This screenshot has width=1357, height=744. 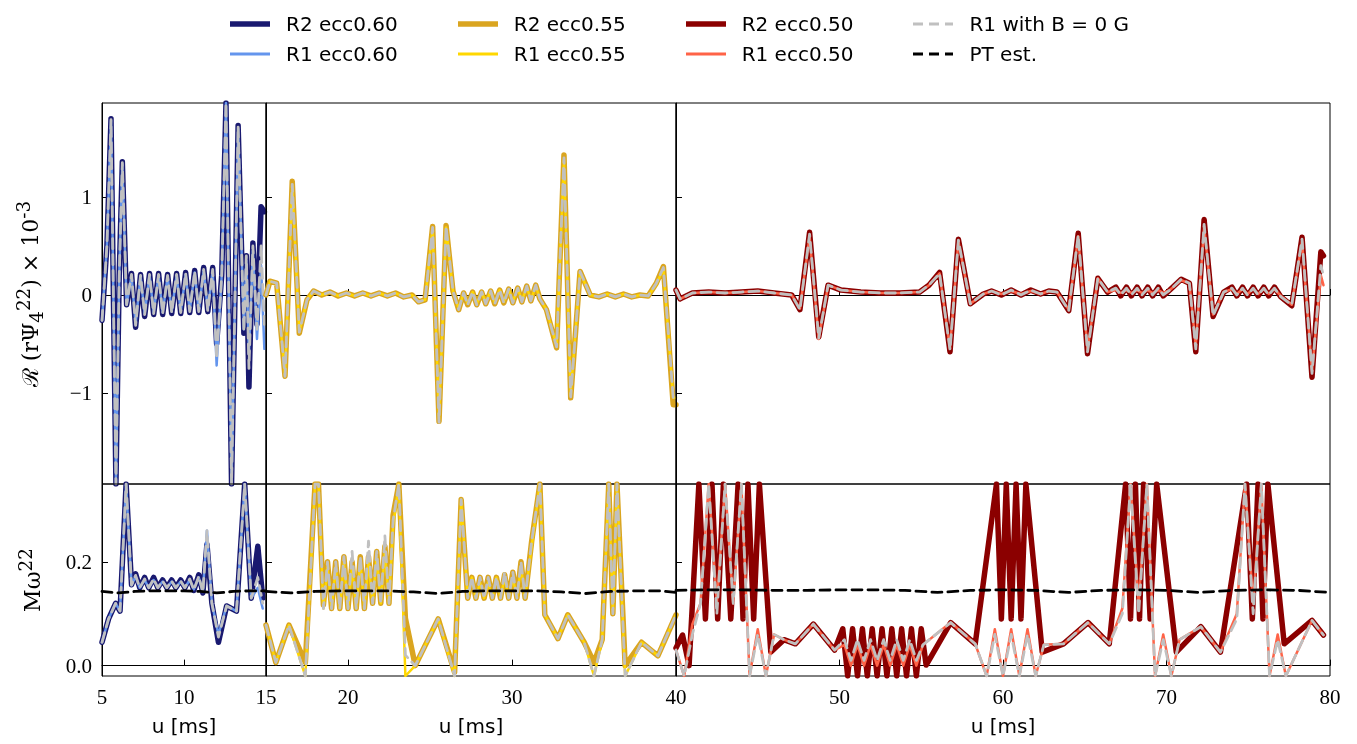 I want to click on y-tick-label: 0, so click(x=86, y=294).